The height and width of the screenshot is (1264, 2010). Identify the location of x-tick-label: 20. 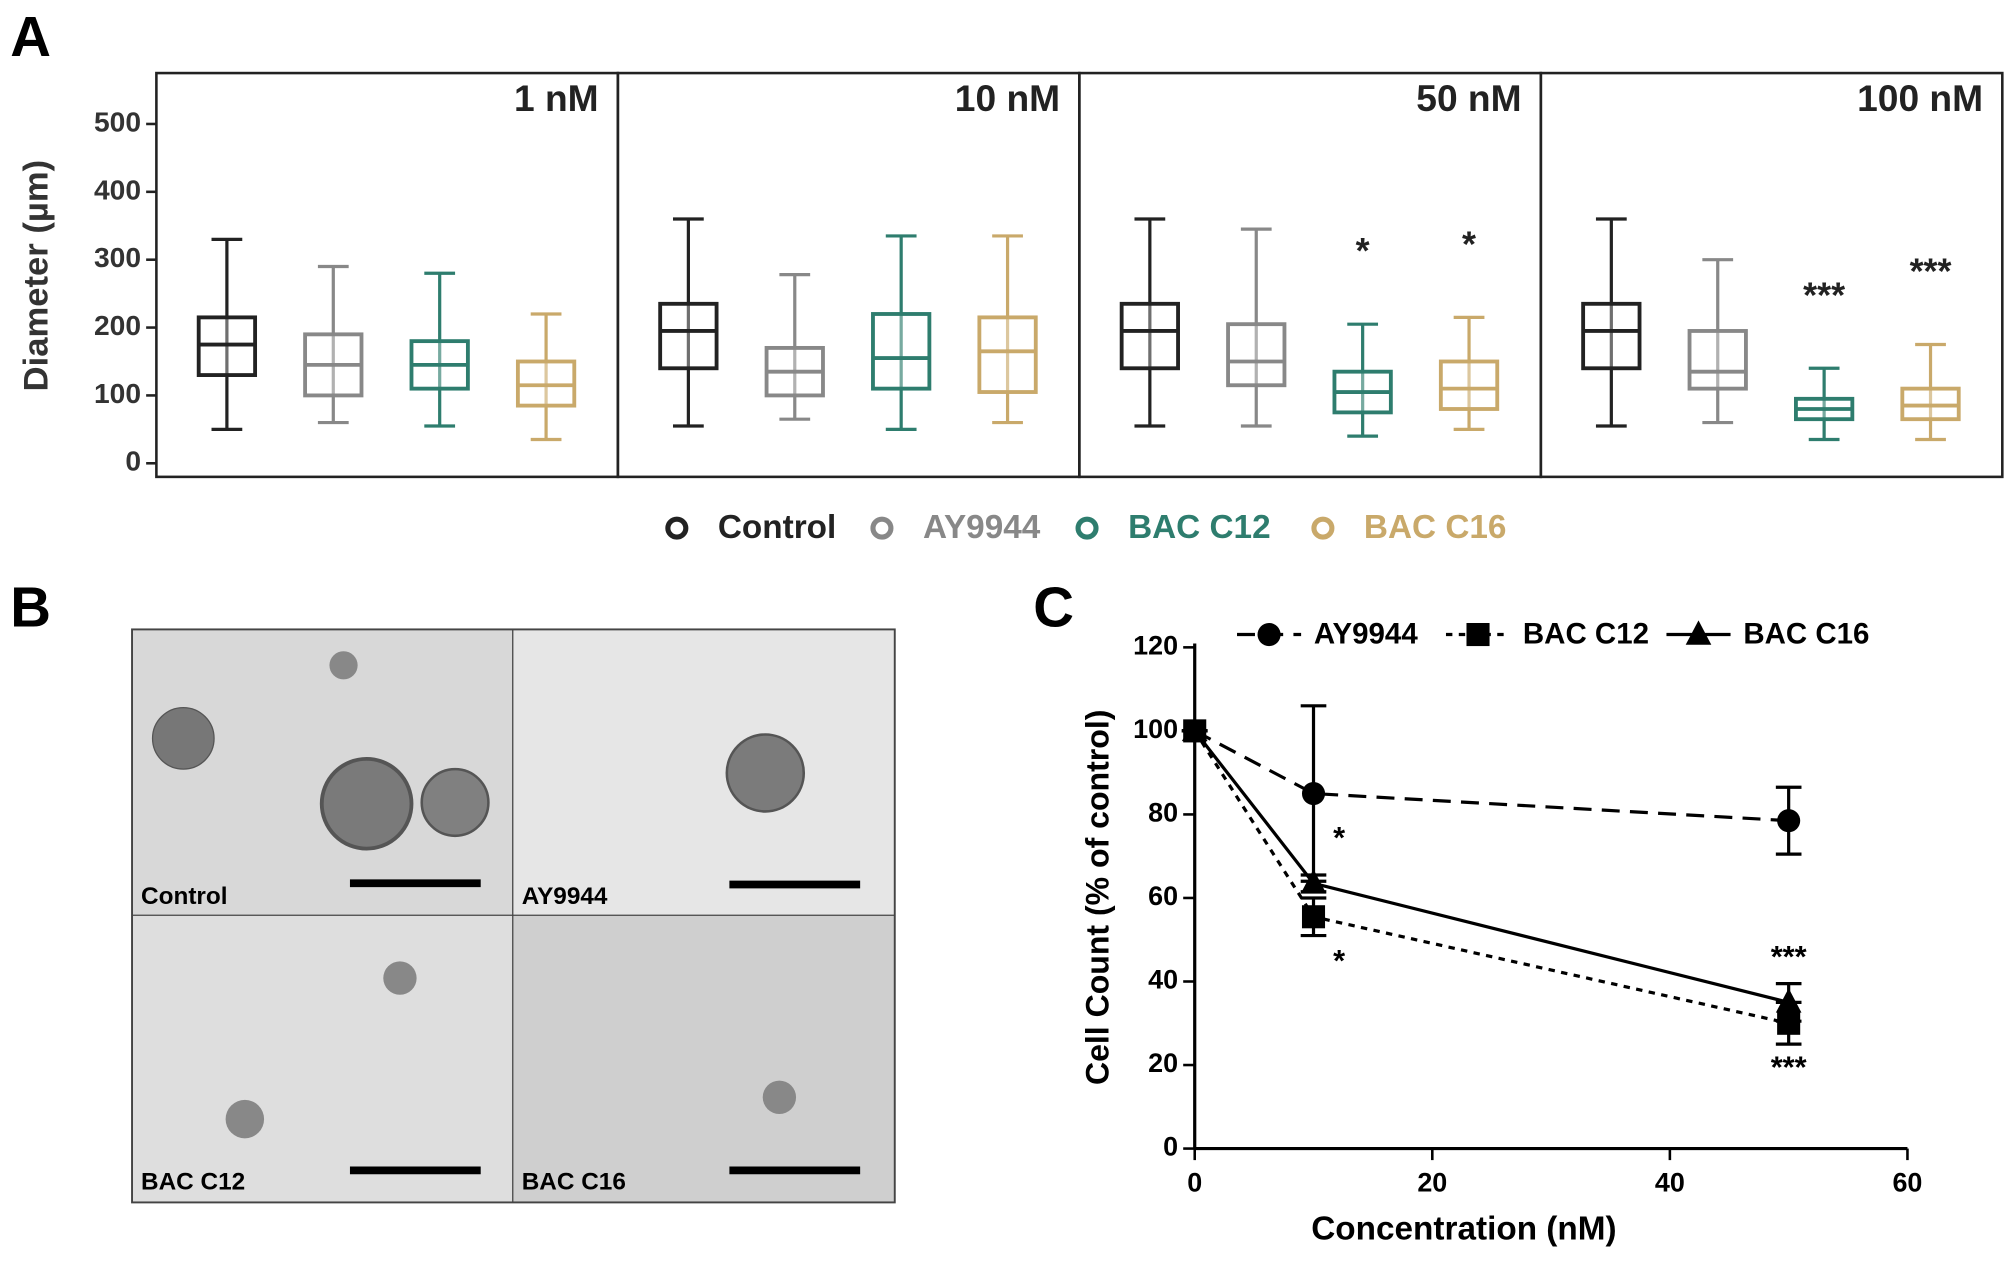
(1432, 1183).